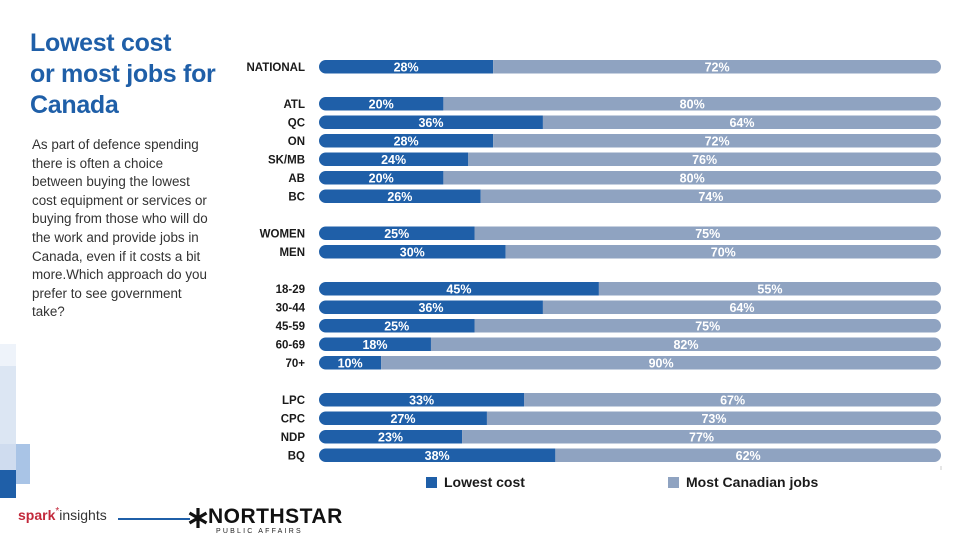 This screenshot has height=540, width=960. What do you see at coordinates (101, 43) in the screenshot?
I see `title-line-1: Lowest cost` at bounding box center [101, 43].